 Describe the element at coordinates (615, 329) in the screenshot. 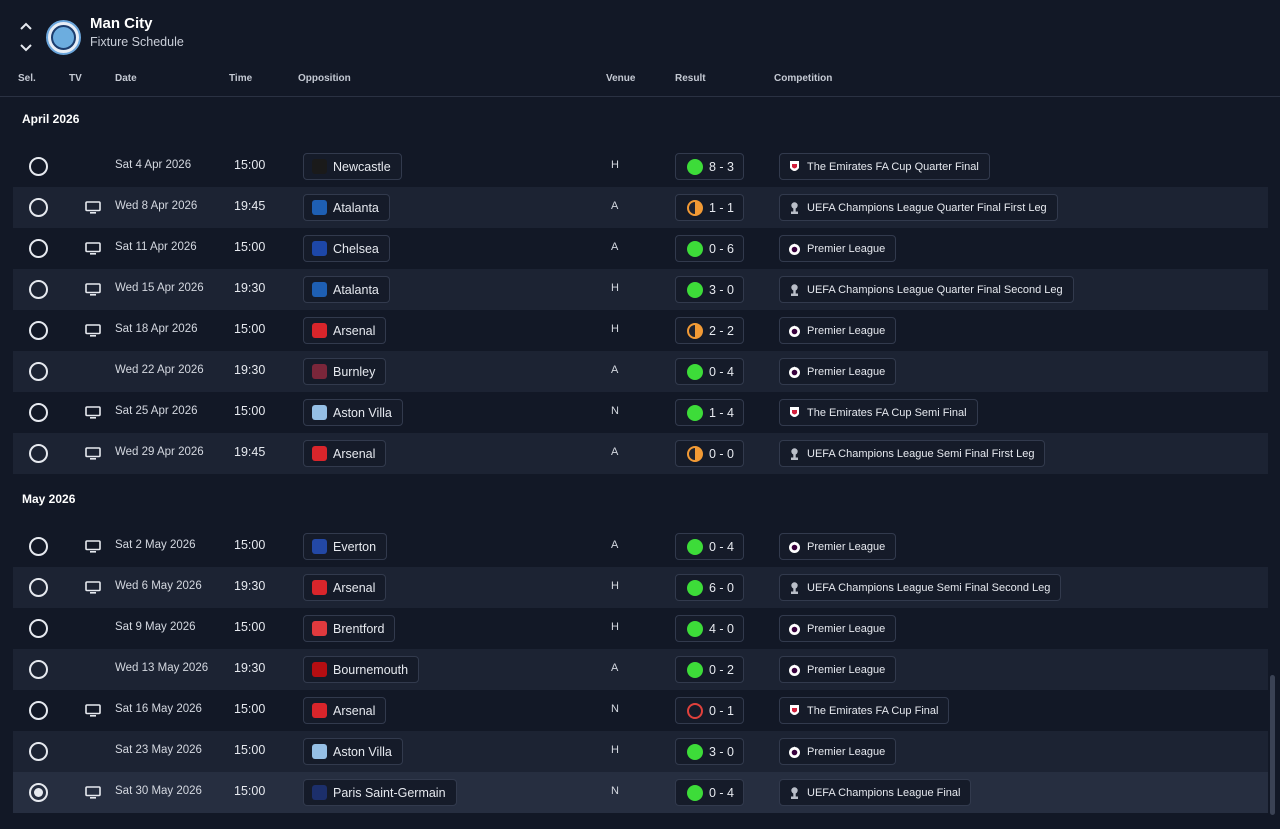

I see `fixture-venue: H` at that location.